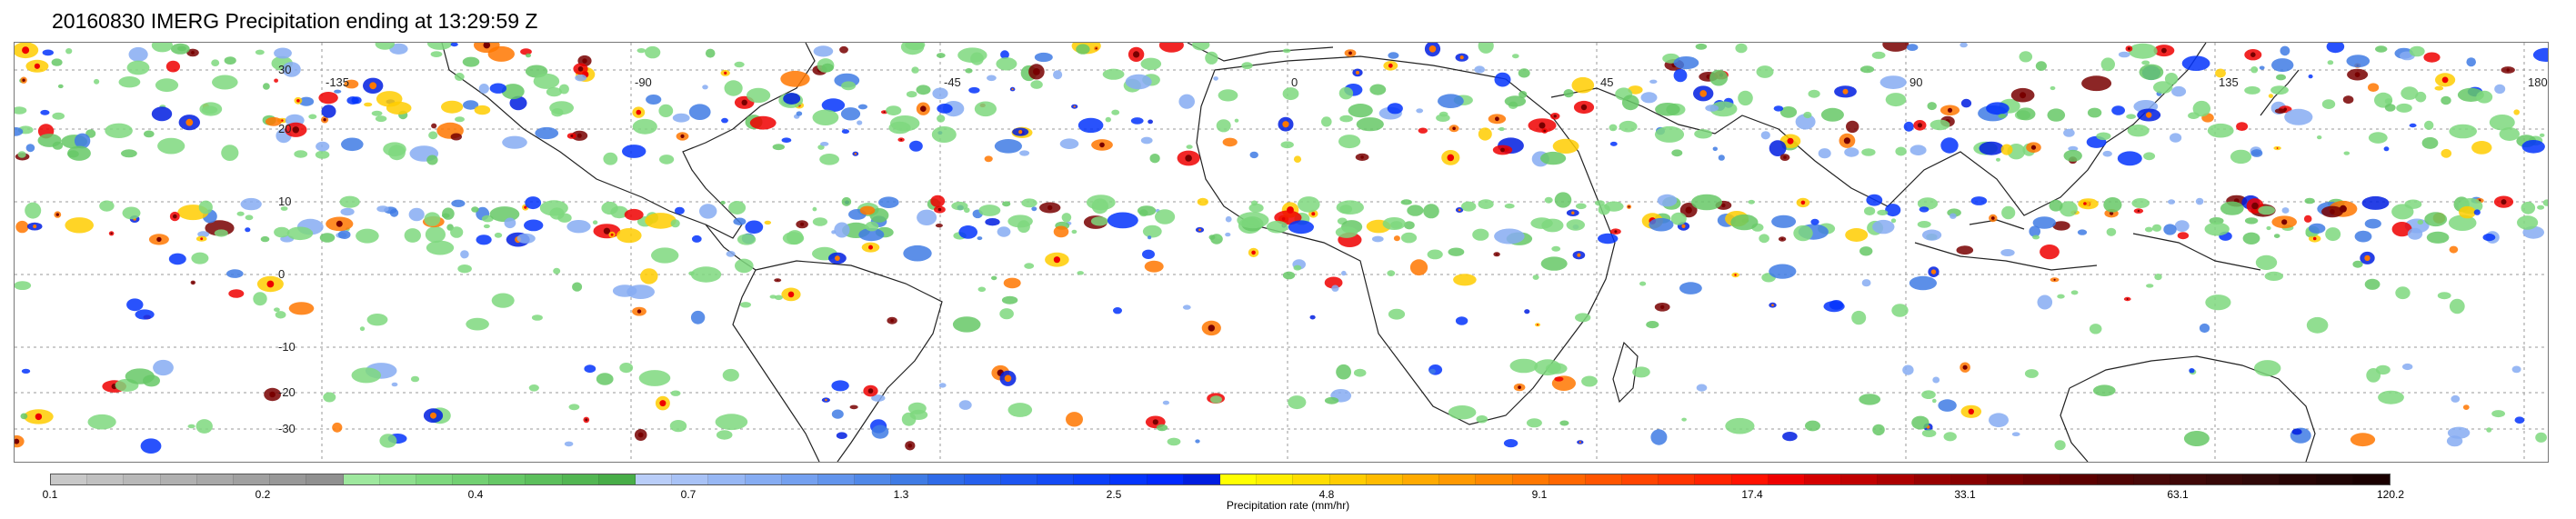  What do you see at coordinates (1114, 494) in the screenshot?
I see `colorbar-tick-label: 2.5` at bounding box center [1114, 494].